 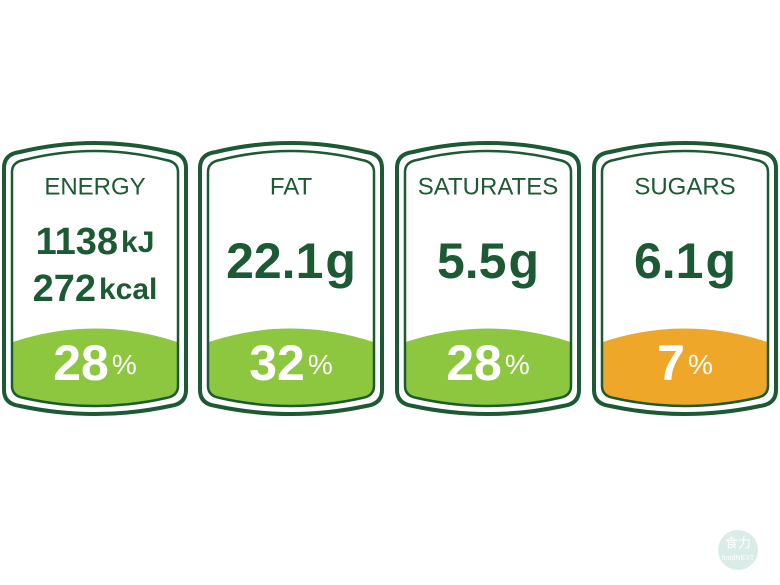 I want to click on amount: 1138 kJ, so click(x=95, y=242).